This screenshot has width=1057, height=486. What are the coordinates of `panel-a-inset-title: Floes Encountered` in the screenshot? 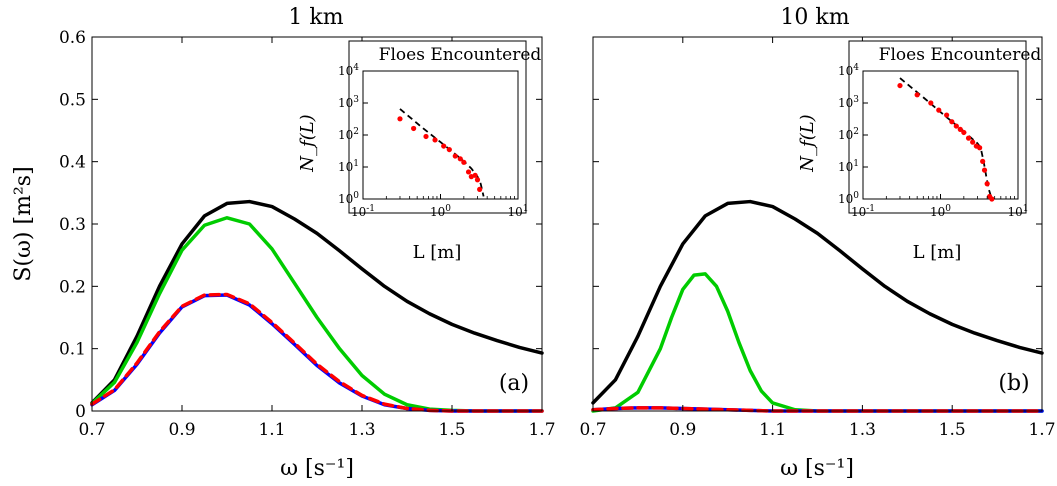 It's located at (460, 55).